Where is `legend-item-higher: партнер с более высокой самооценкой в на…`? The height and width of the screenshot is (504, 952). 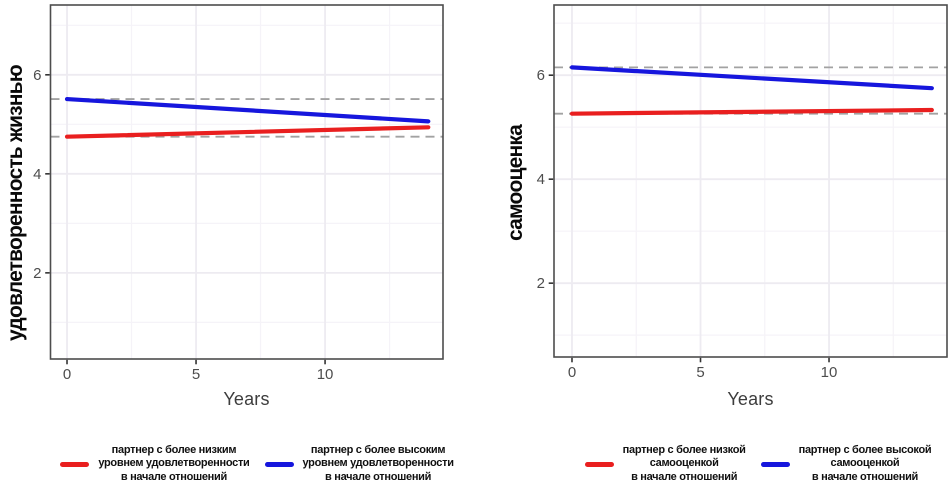
legend-item-higher: партнер с более высокой самооценкой в на… is located at coordinates (846, 464).